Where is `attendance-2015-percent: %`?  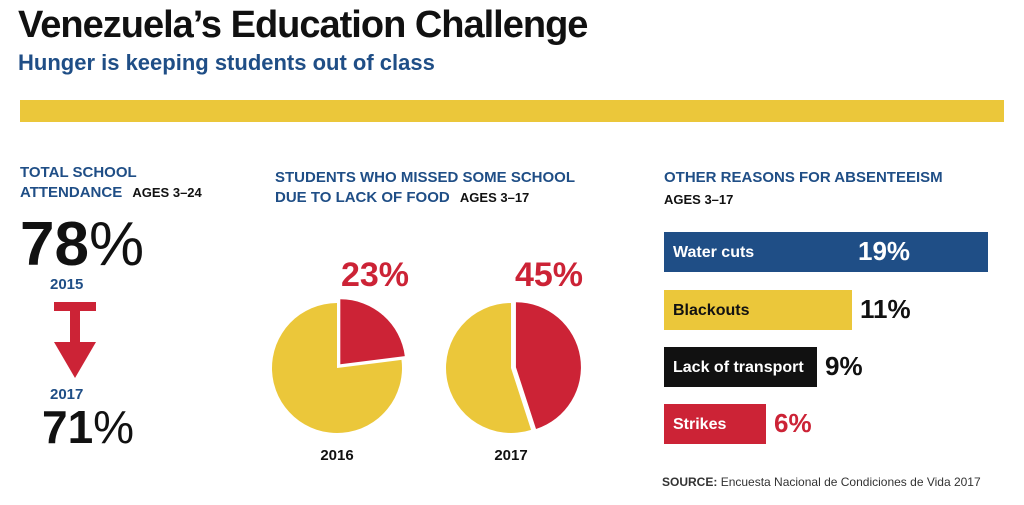 attendance-2015-percent: % is located at coordinates (116, 244).